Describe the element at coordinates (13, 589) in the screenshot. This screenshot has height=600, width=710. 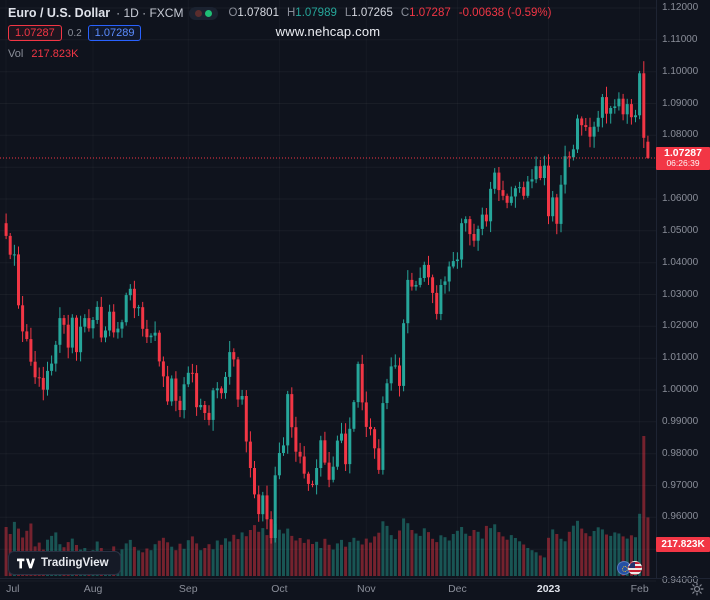
I see `time-axis-label: Jul` at that location.